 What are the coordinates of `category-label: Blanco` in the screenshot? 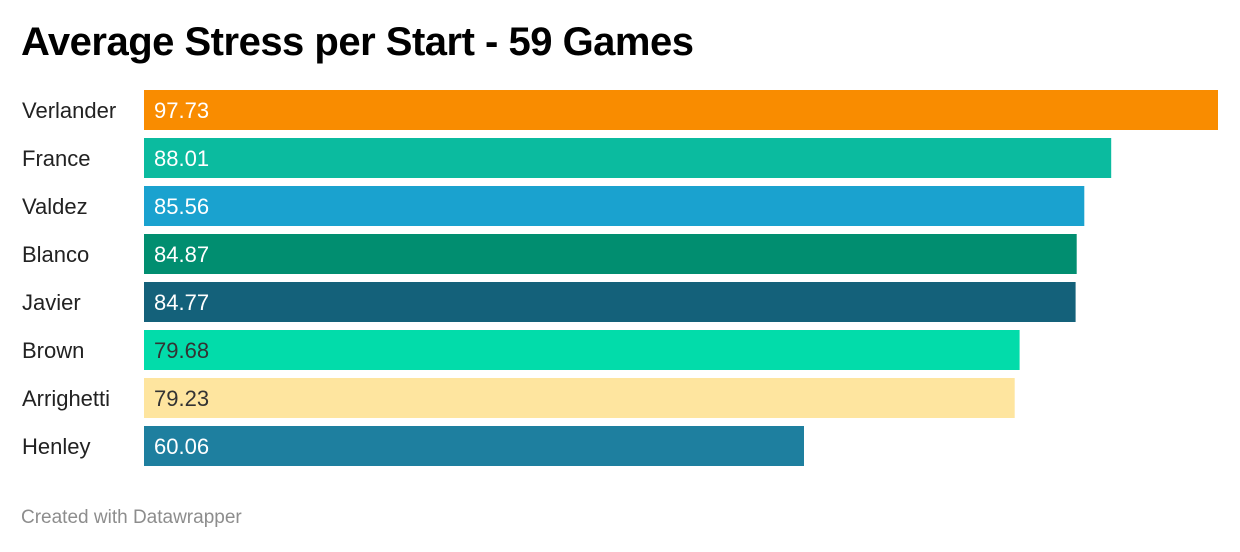 It's located at (55, 254).